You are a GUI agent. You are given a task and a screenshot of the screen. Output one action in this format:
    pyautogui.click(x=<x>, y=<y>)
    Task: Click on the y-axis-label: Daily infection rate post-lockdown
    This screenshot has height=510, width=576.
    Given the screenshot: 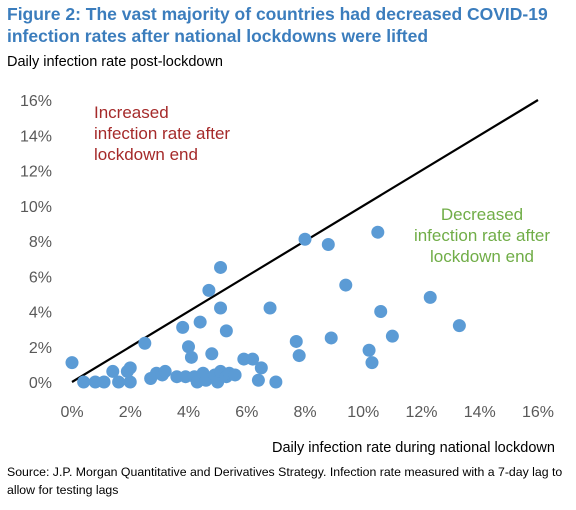 What is the action you would take?
    pyautogui.click(x=115, y=62)
    